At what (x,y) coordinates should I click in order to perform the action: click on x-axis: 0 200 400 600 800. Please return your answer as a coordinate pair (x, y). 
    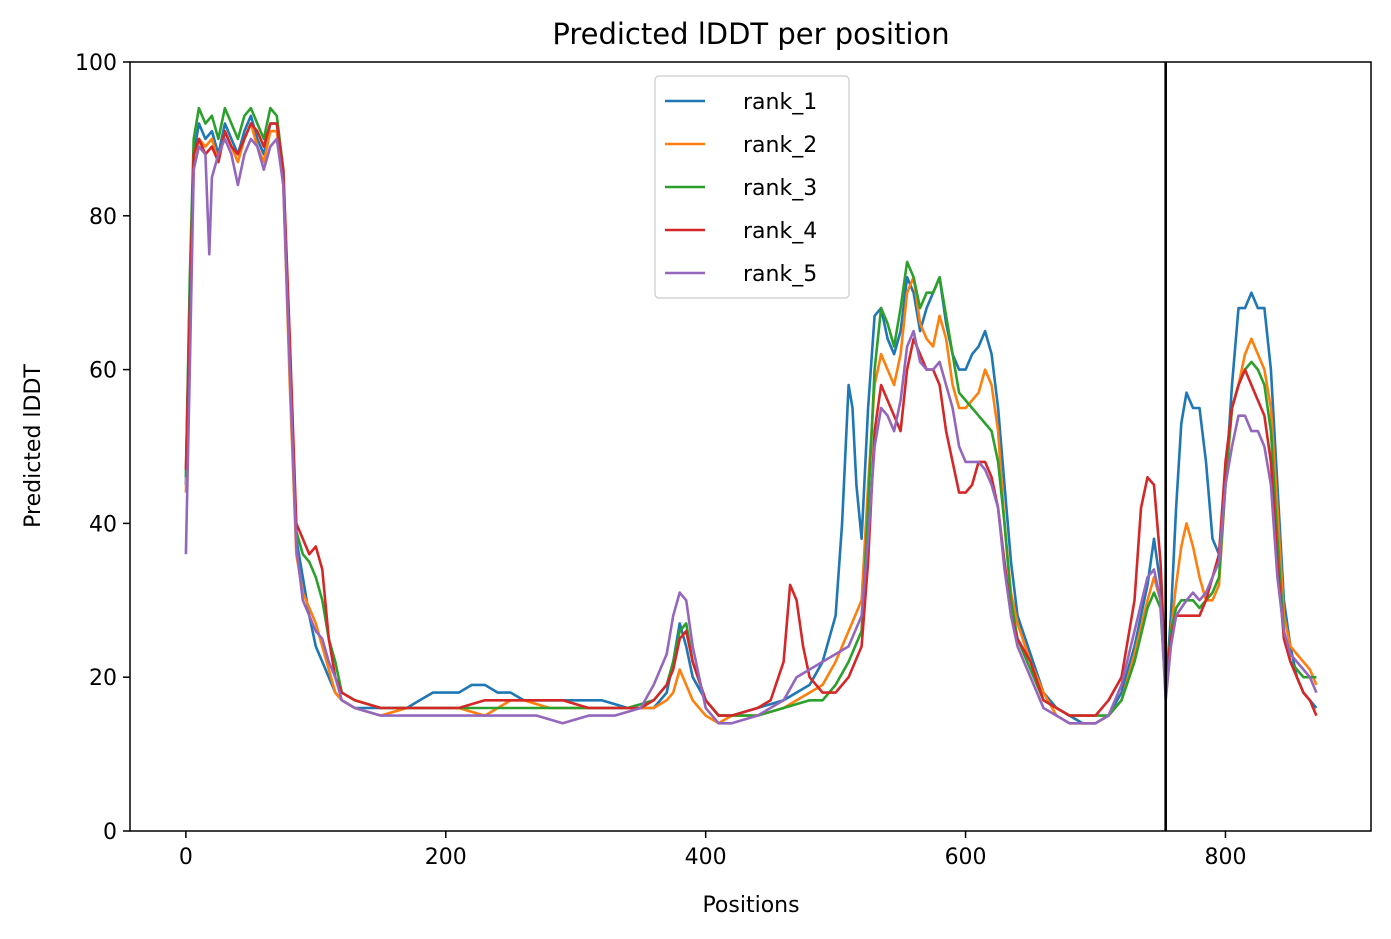
    Looking at the image, I should click on (712, 850).